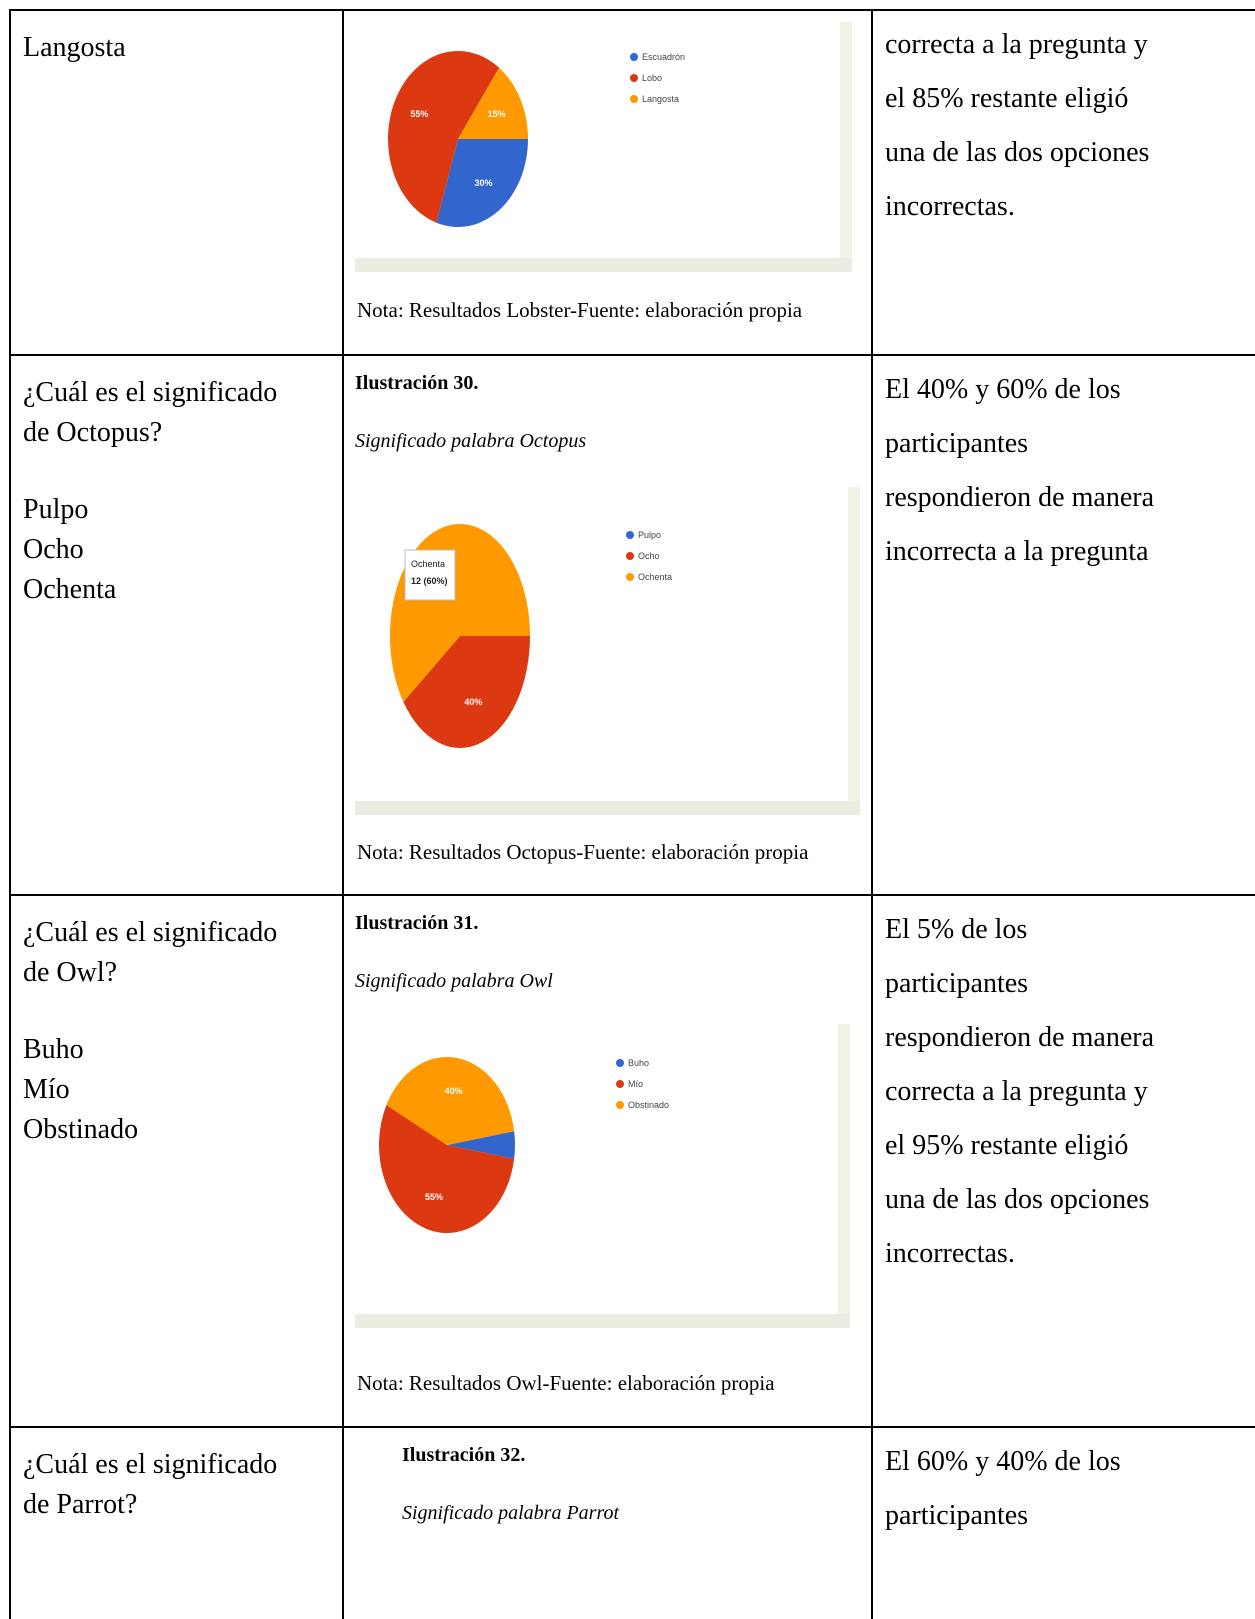 This screenshot has height=1619, width=1255. Describe the element at coordinates (80, 1504) in the screenshot. I see `question: de Parrot?` at that location.